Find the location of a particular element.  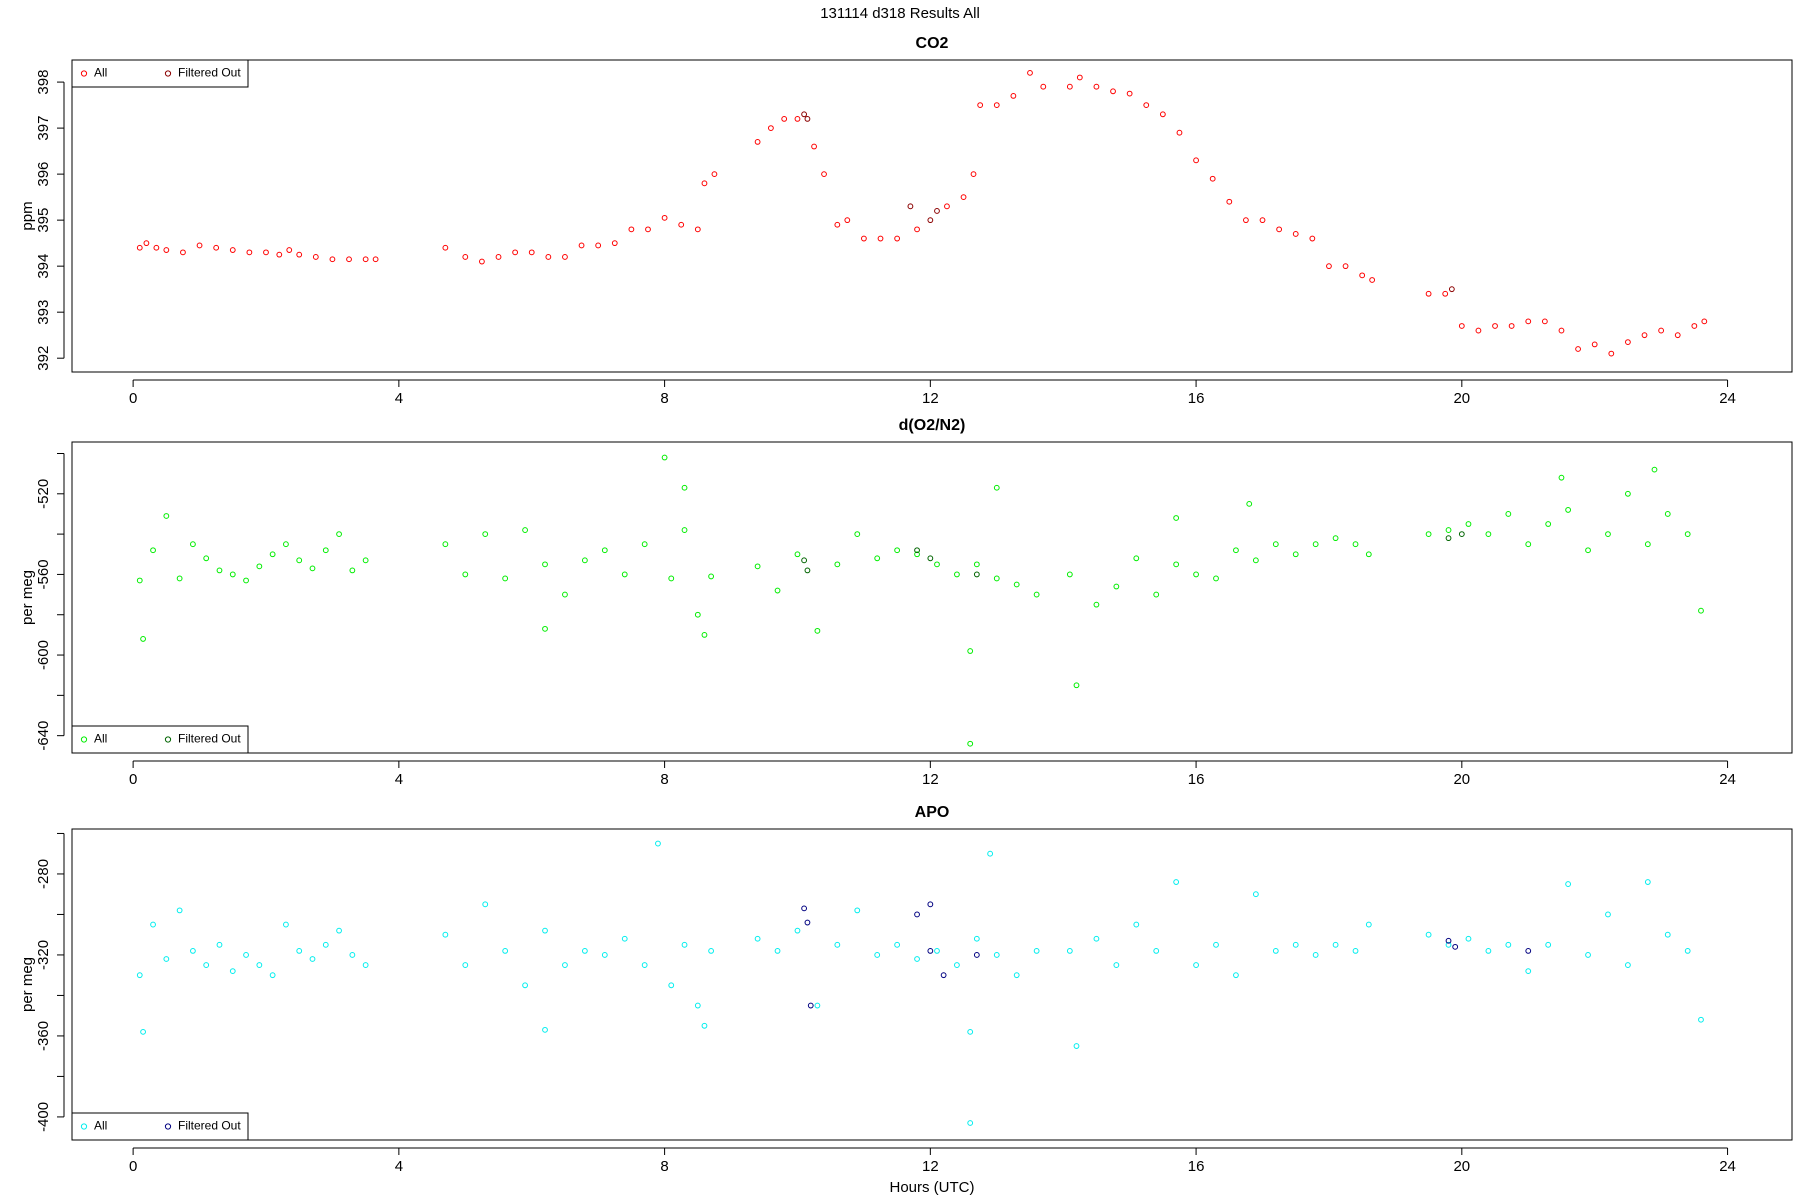

legend-label: Filtered Out is located at coordinates (209, 73).